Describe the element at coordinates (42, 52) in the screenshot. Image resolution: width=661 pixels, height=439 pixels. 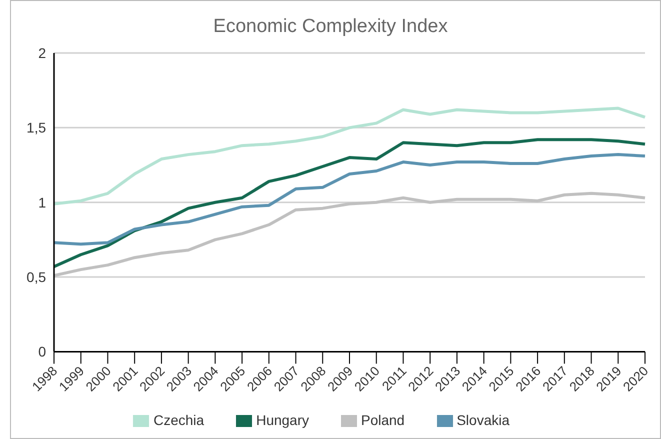
I see `y-tick-label: 2` at that location.